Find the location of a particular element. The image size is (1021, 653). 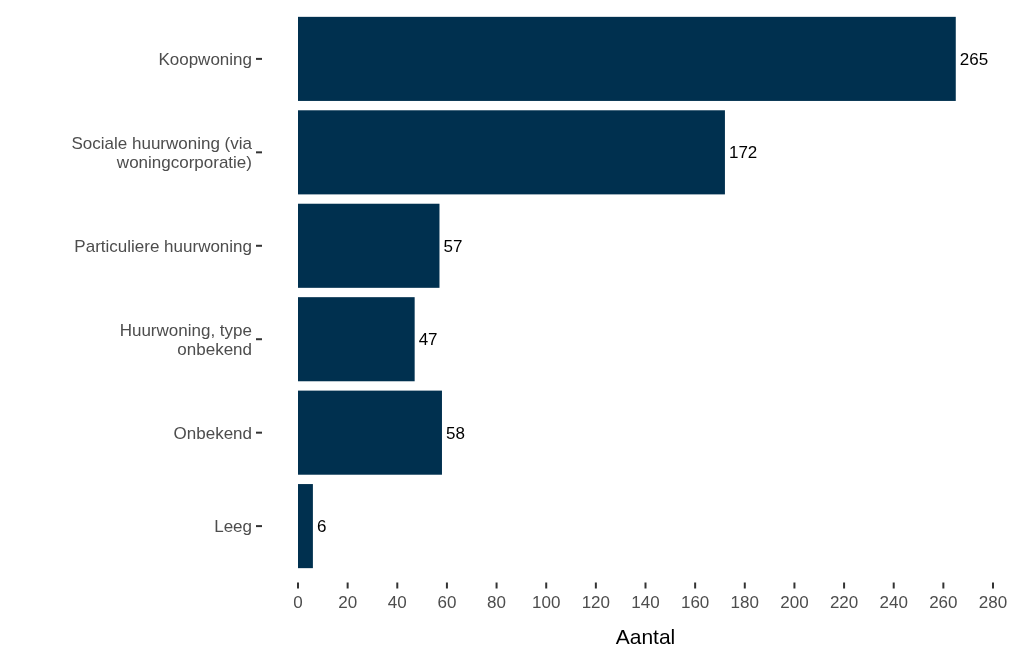

x-tick-label: 180 is located at coordinates (744, 602).